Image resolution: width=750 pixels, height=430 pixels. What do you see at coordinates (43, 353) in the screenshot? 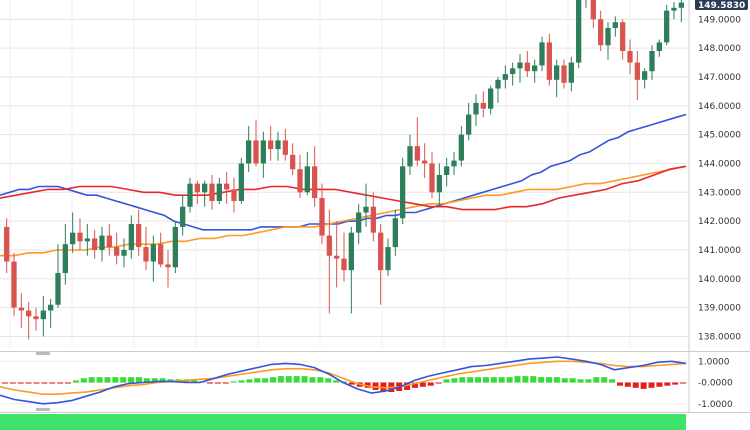
I see `pane-resize-handle-upper` at bounding box center [43, 353].